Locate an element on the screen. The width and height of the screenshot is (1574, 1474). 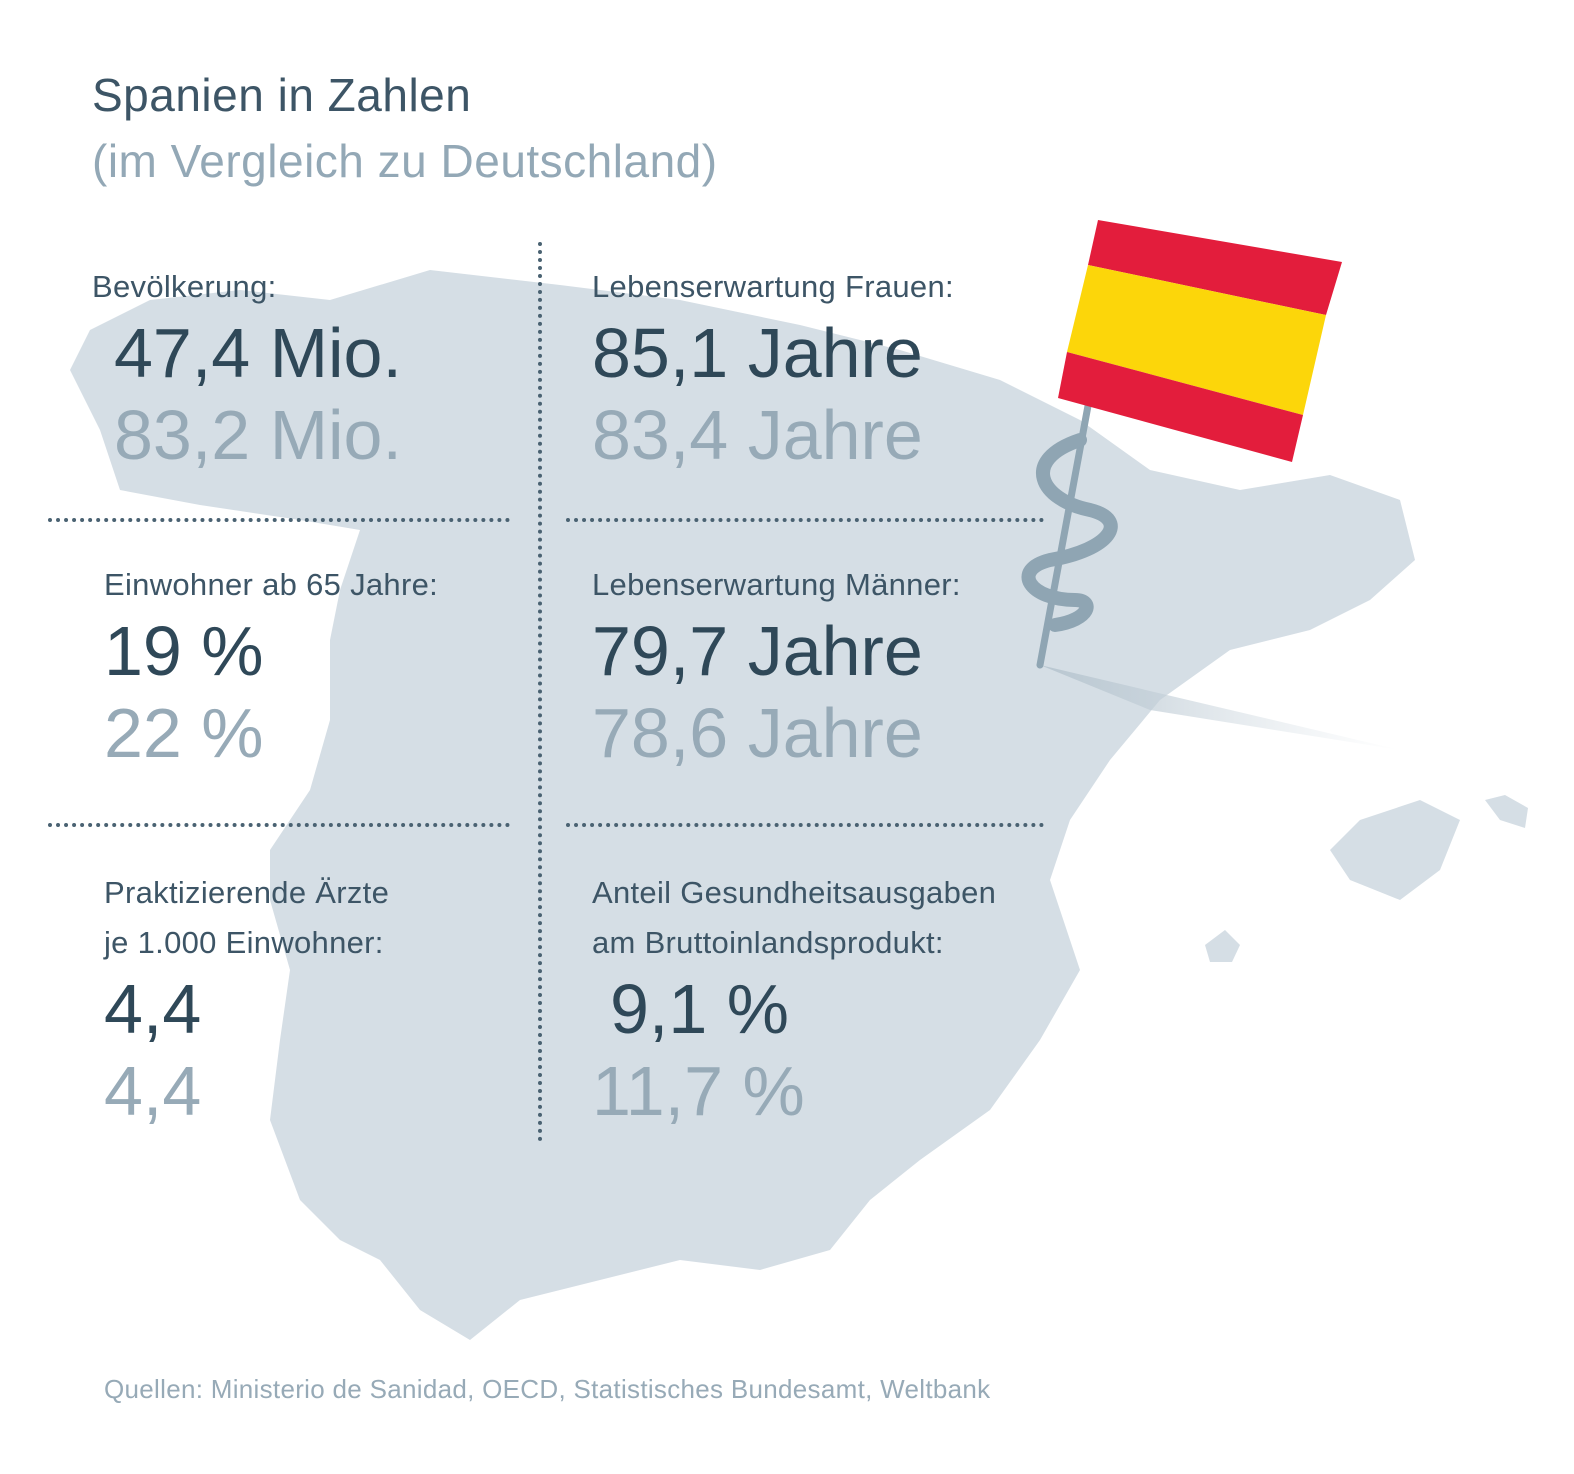
ibiza-shape is located at coordinates (1222, 946).